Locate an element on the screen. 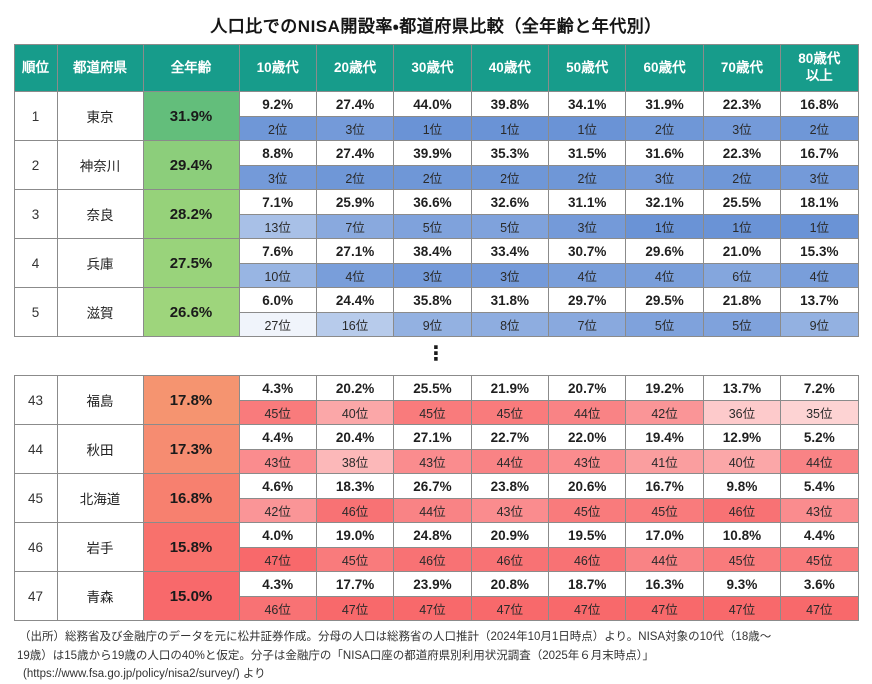 Image resolution: width=872 pixels, height=684 pixels. table-rank-row: 46位 47位 47位 47位 47位 47位 47位 47位 is located at coordinates (436, 608).